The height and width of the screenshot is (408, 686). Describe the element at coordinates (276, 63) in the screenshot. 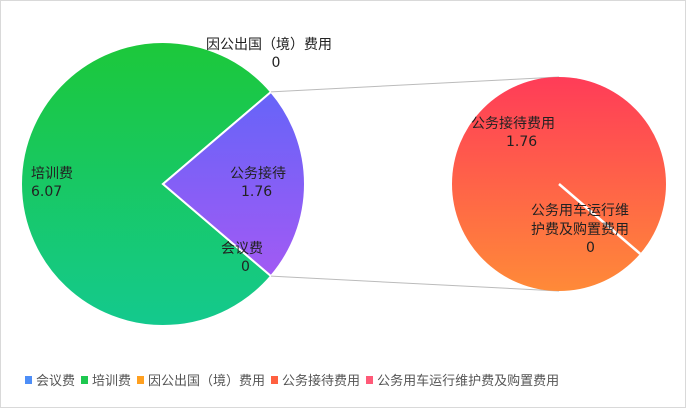

I see `label-abroad-value: 0` at that location.